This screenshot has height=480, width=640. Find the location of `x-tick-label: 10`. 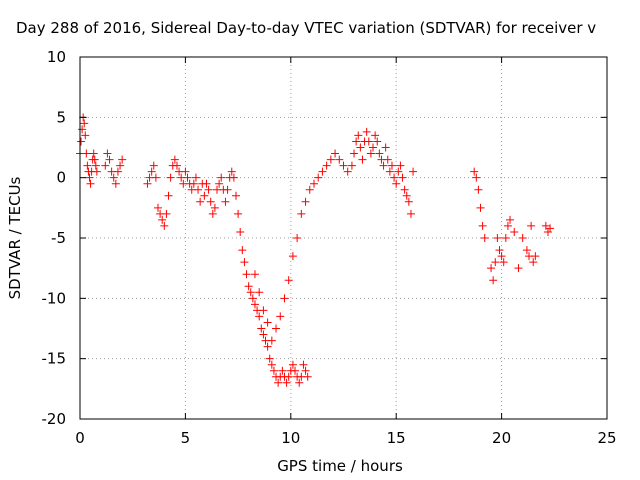

x-tick-label: 10 is located at coordinates (290, 438).